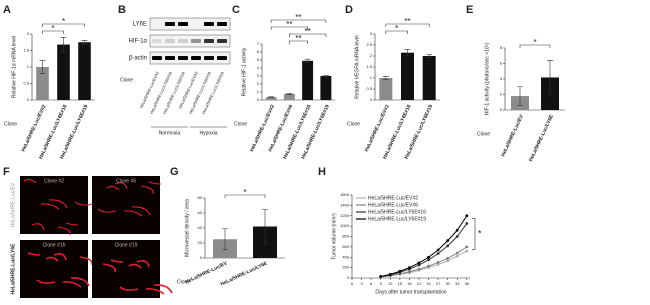  What do you see at coordinates (447, 283) in the screenshot?
I see `x-tick-label: 30` at bounding box center [447, 283].